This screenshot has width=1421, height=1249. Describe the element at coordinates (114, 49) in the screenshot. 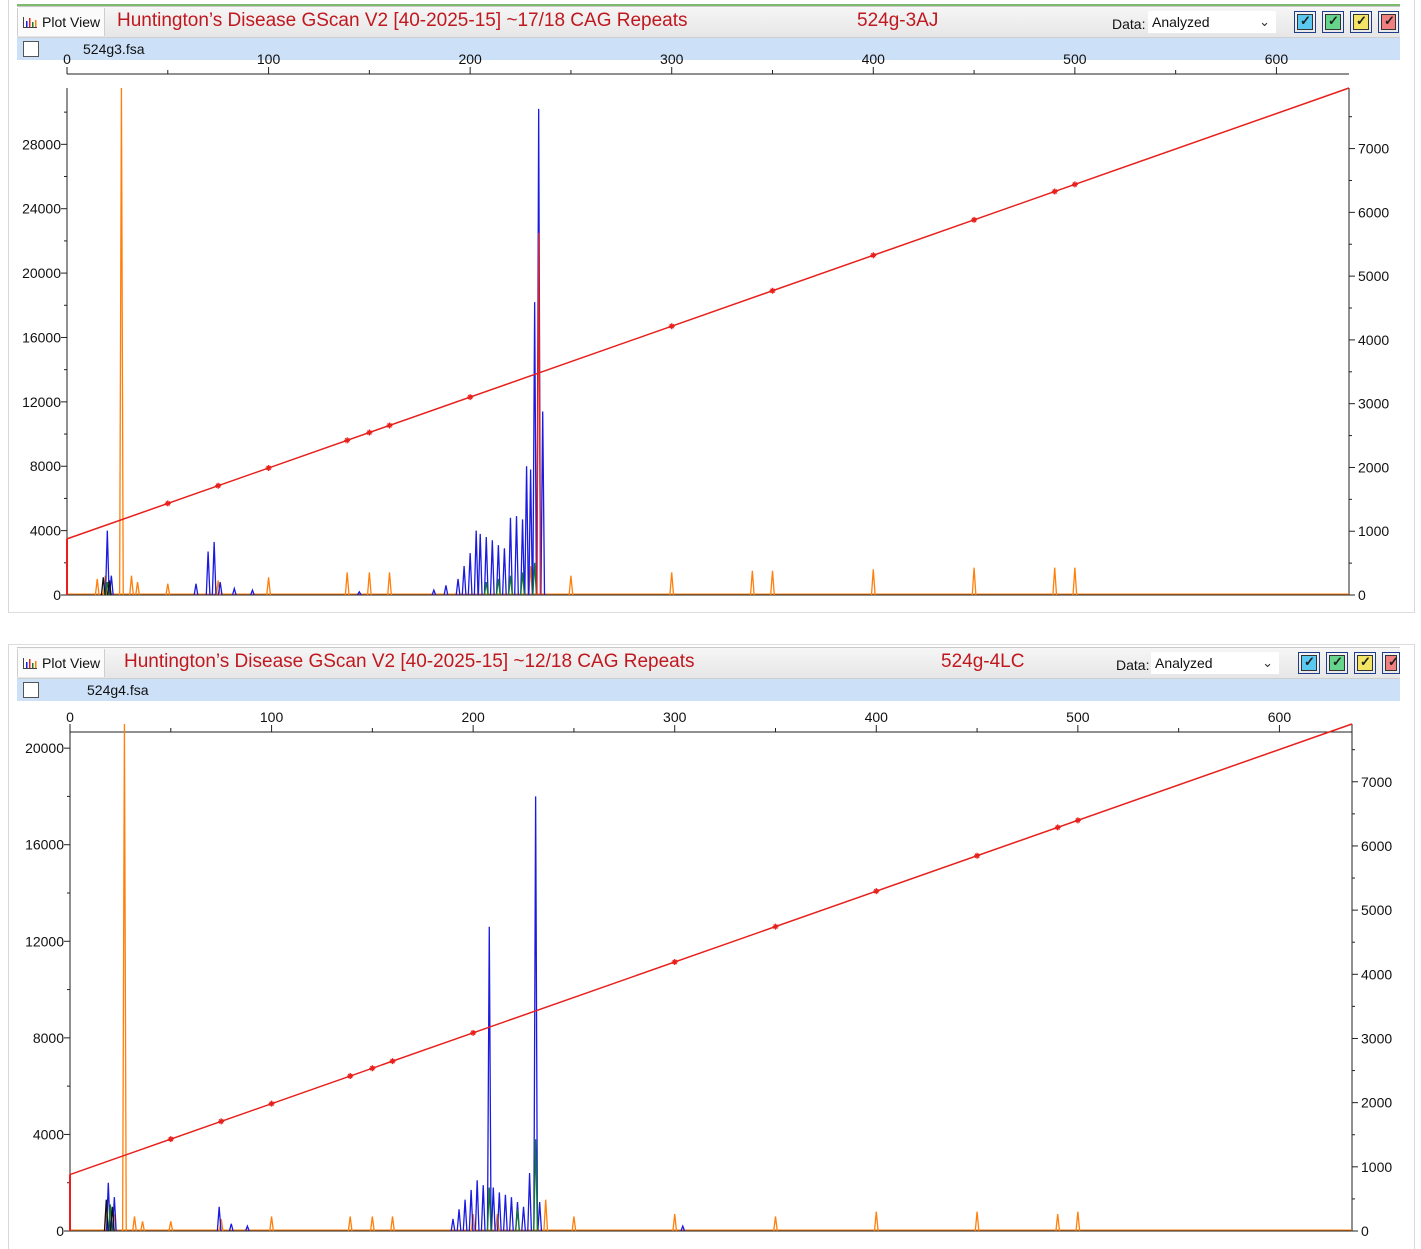

I see `file-name: 524g3.fsa` at that location.